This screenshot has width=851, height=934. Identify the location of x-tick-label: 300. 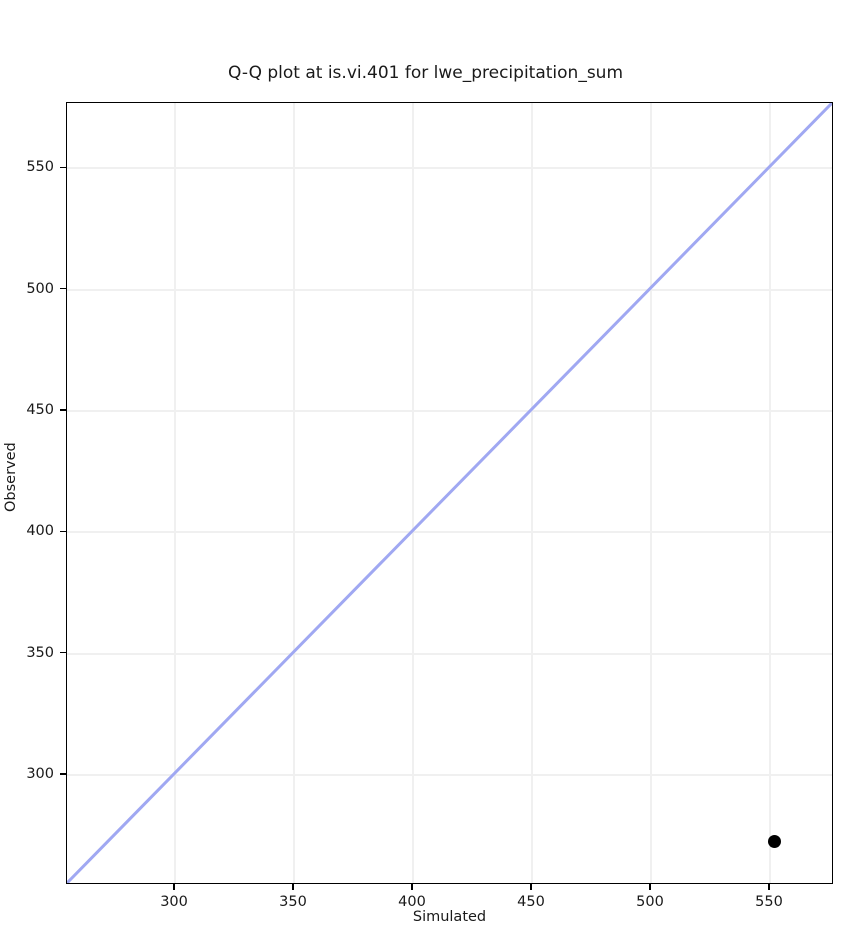
(174, 902).